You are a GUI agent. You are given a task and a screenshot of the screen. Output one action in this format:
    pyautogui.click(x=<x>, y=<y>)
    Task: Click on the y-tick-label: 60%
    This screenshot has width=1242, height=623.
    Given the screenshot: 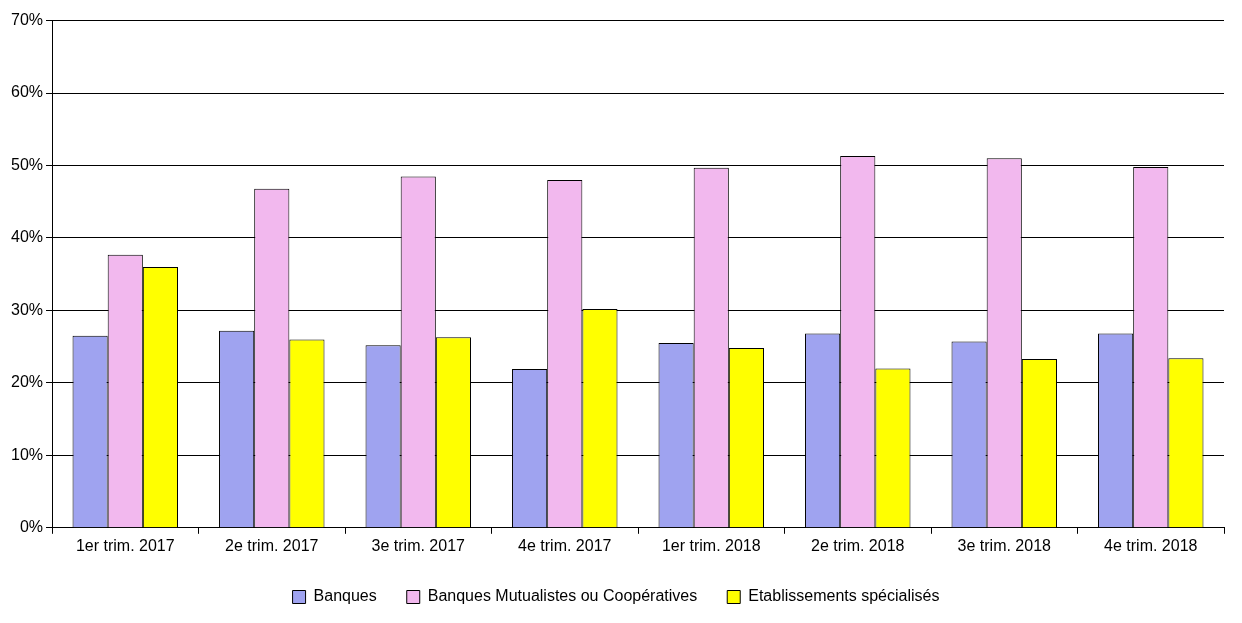 What is the action you would take?
    pyautogui.click(x=27, y=92)
    